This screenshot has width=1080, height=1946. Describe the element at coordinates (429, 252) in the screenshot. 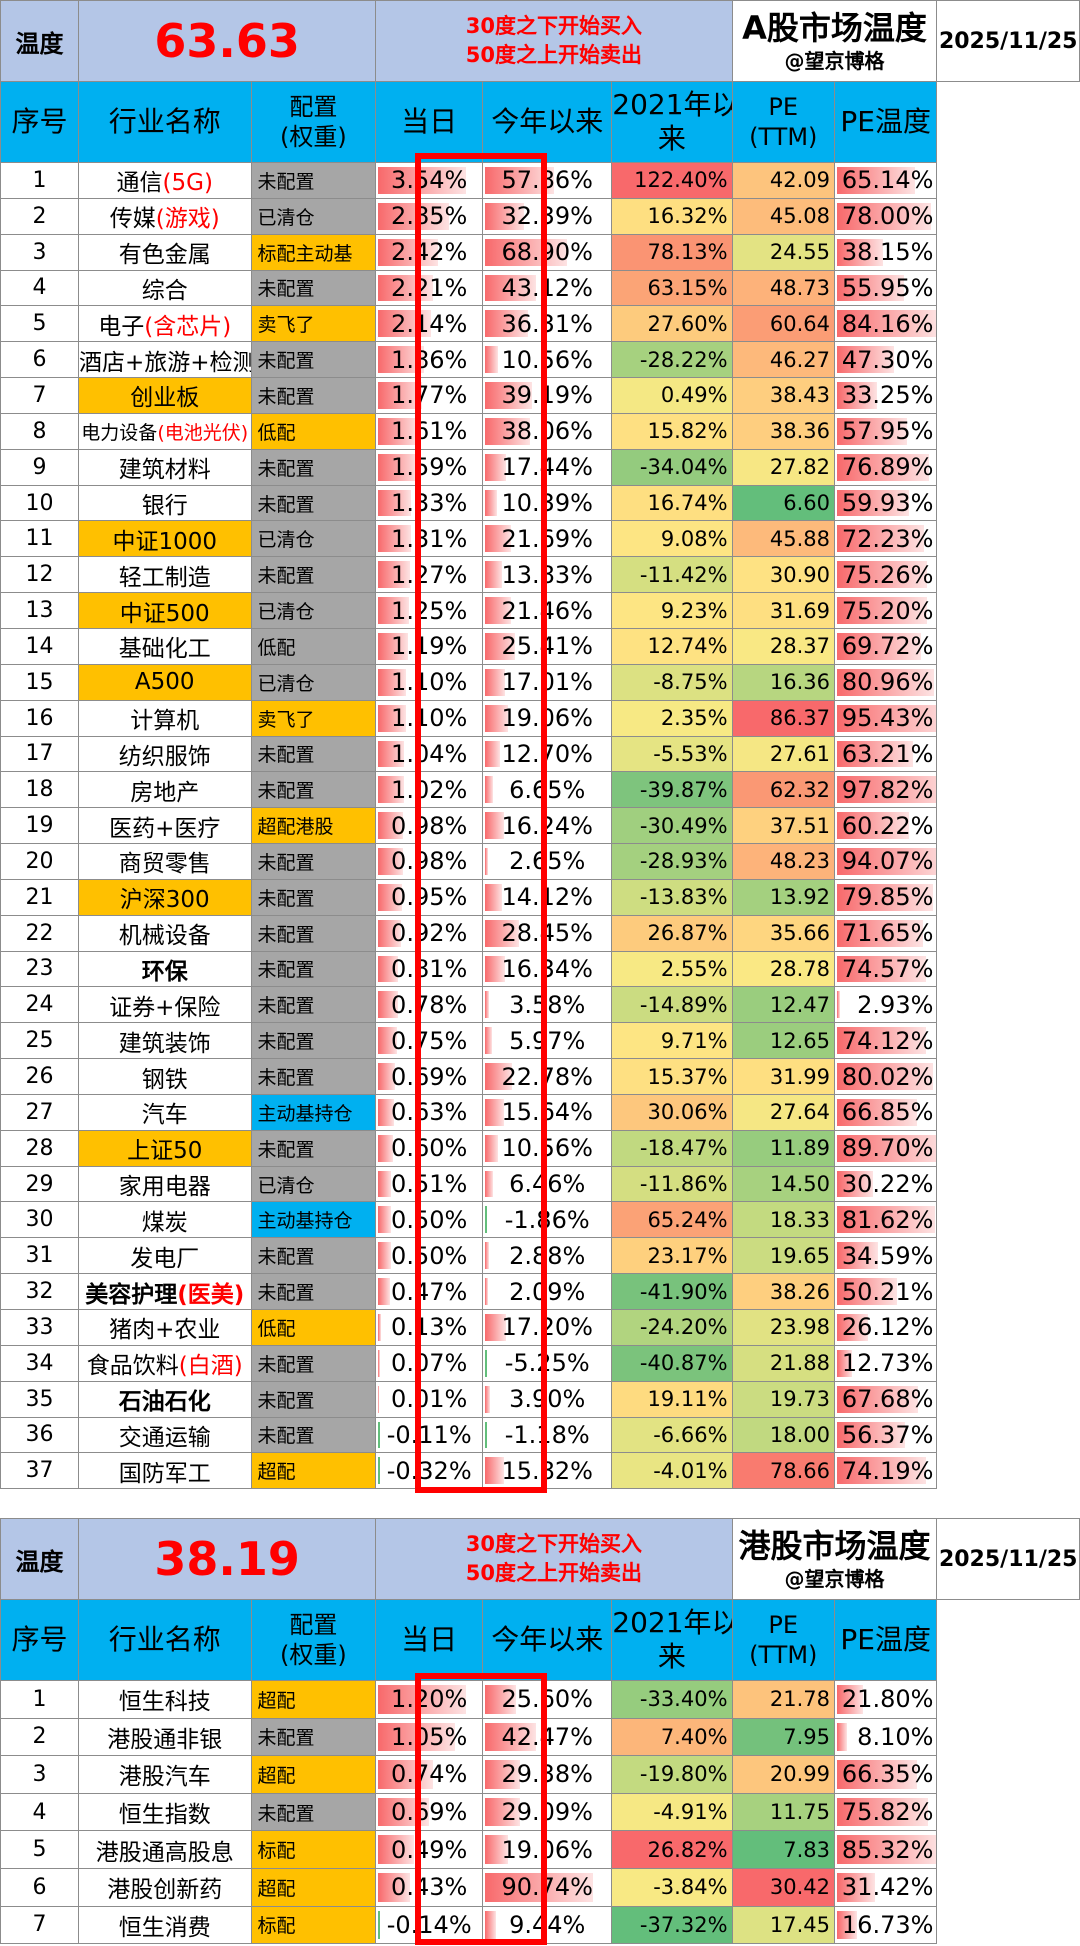

I see `daily-change-value: 2.42%` at that location.